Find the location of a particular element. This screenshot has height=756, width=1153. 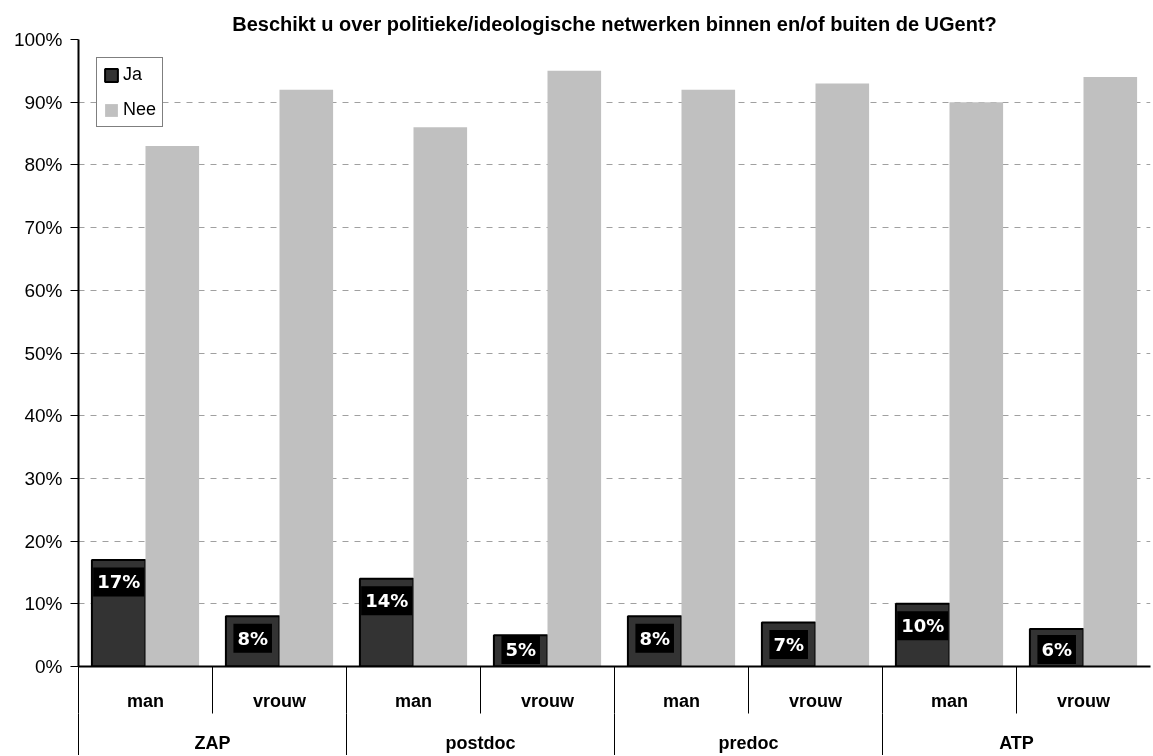

y-tick-label: 90% is located at coordinates (43, 102).